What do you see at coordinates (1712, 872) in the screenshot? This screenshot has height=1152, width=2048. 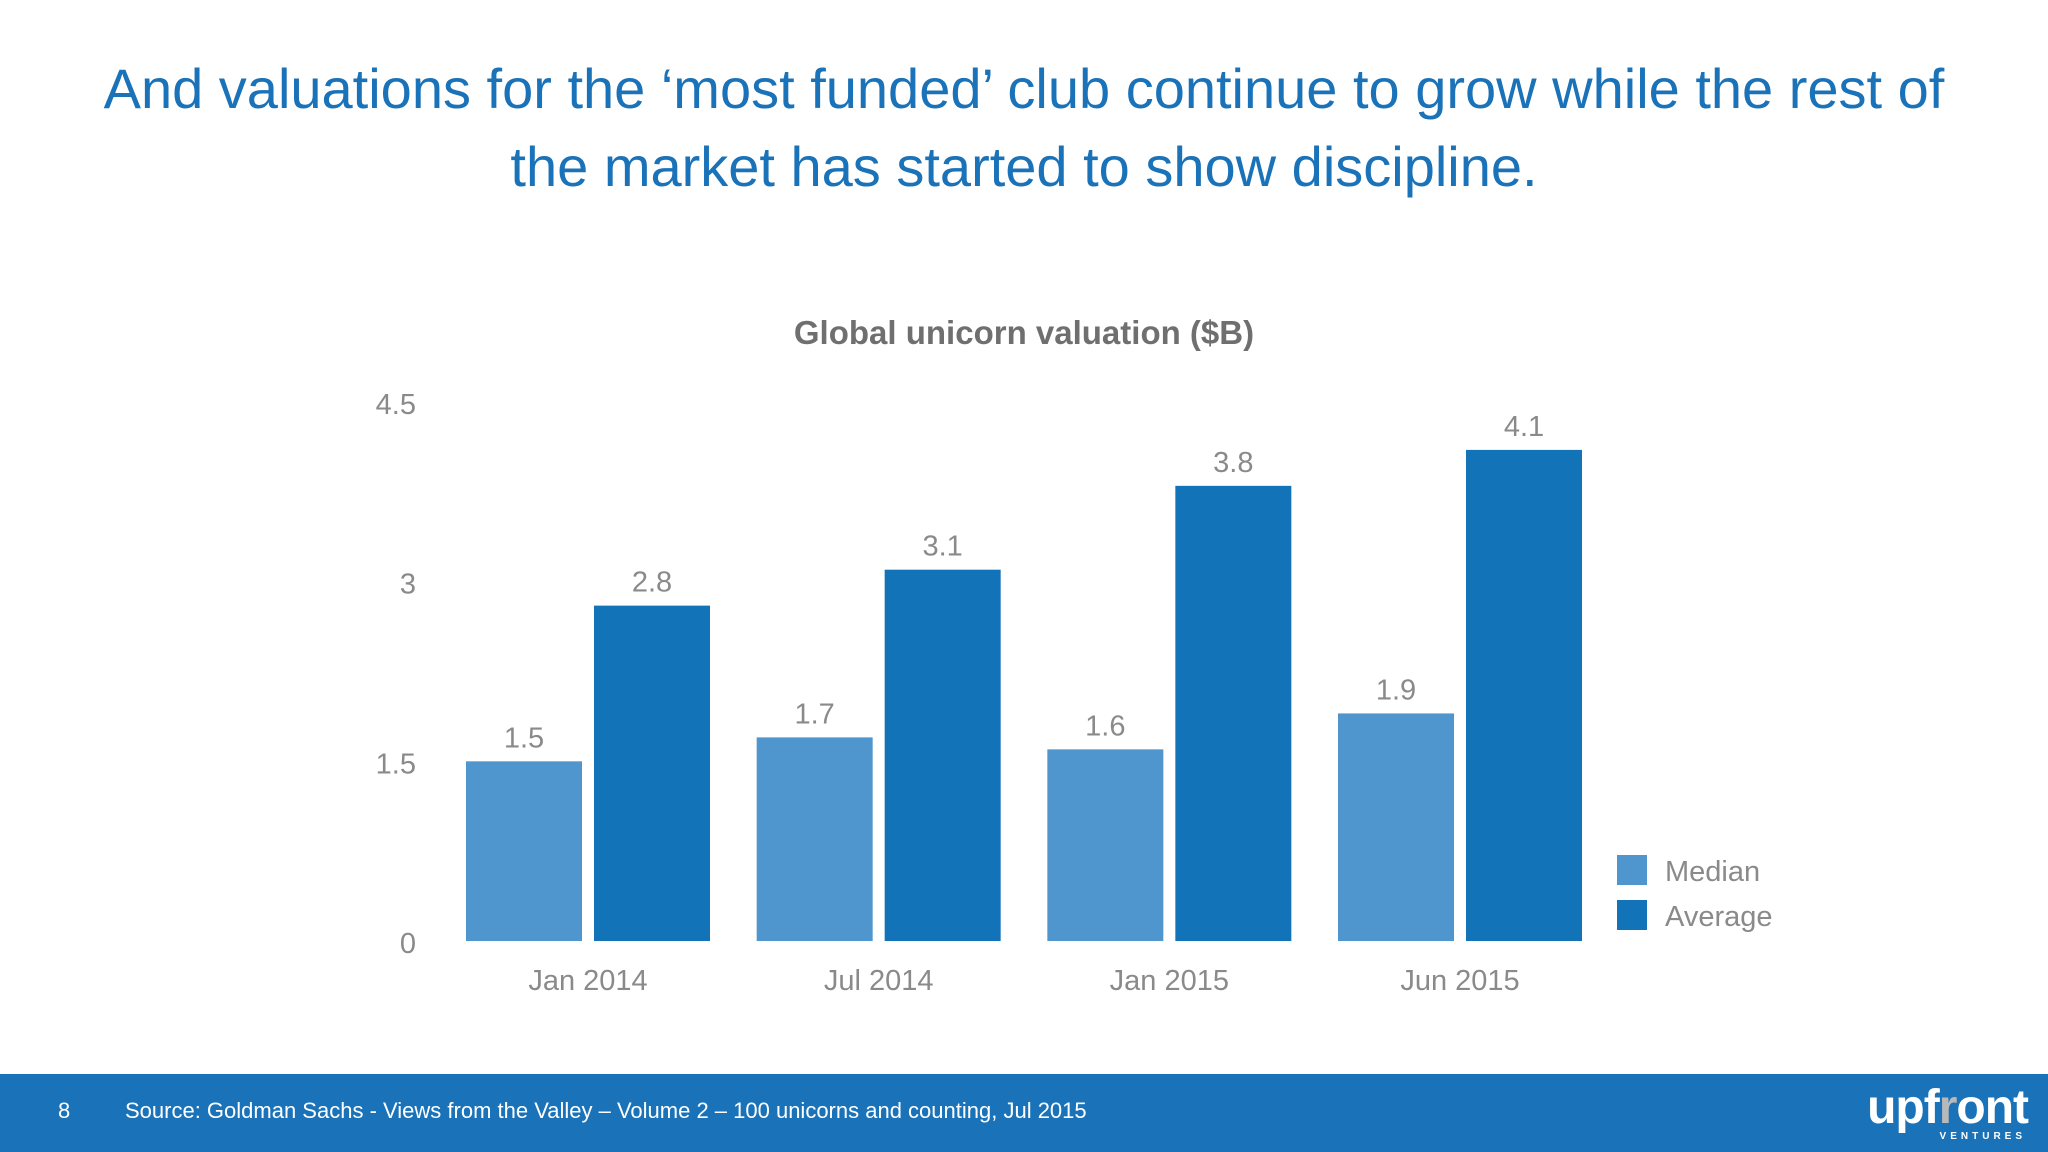 I see `legend-label-median: Median` at bounding box center [1712, 872].